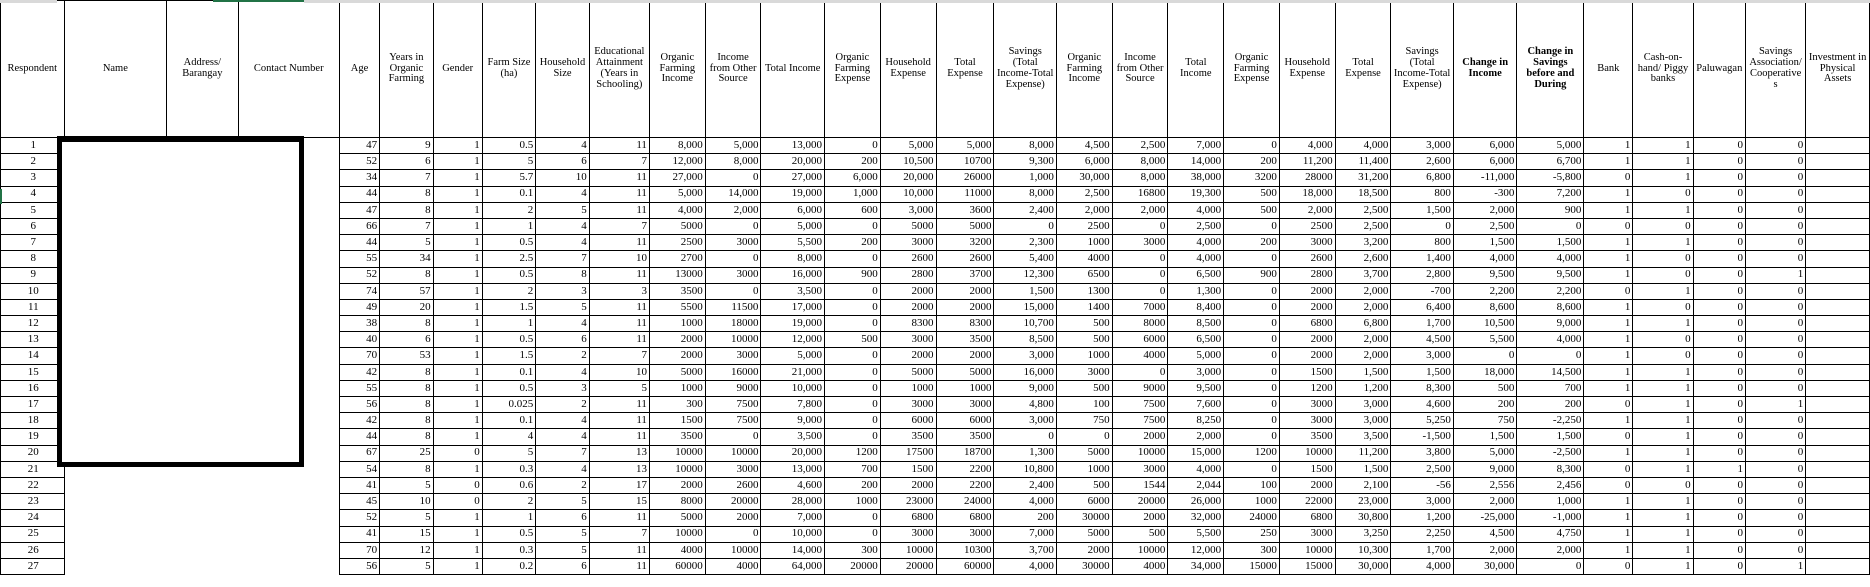 This screenshot has width=1870, height=587. What do you see at coordinates (792, 437) in the screenshot?
I see `cell-total_income_1: 3,500` at bounding box center [792, 437].